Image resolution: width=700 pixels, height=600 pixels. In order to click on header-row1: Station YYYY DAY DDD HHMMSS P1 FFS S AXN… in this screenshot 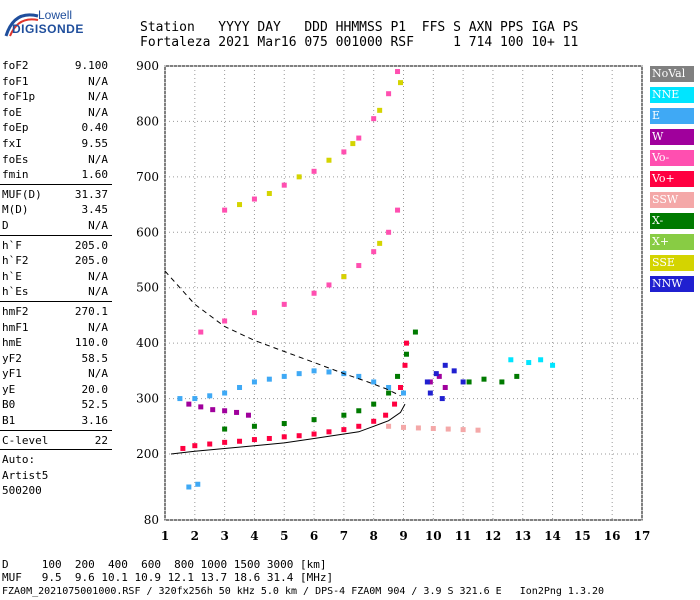, I will do `click(359, 27)`.